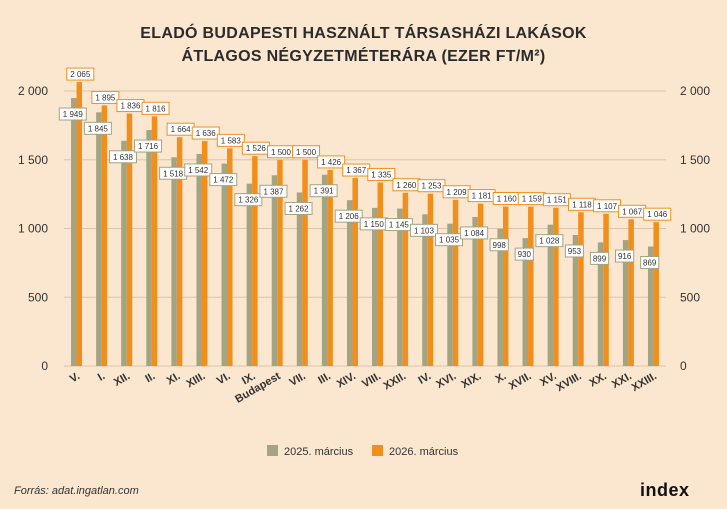 This screenshot has width=727, height=509. What do you see at coordinates (123, 157) in the screenshot?
I see `data-label-2025: 1 638` at bounding box center [123, 157].